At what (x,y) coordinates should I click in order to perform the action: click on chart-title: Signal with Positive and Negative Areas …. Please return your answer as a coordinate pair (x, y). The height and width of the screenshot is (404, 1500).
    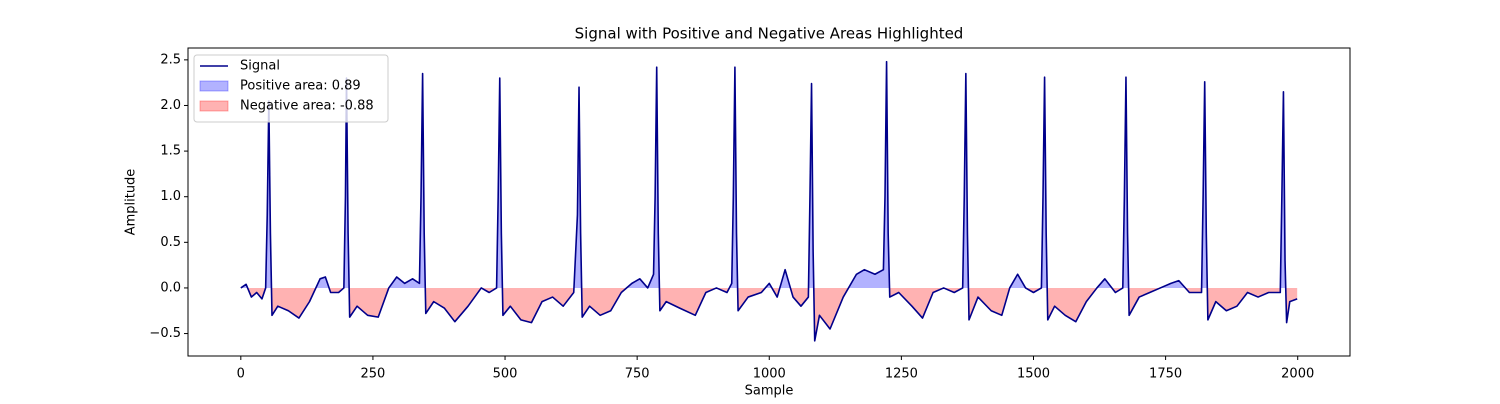
    Looking at the image, I should click on (769, 34).